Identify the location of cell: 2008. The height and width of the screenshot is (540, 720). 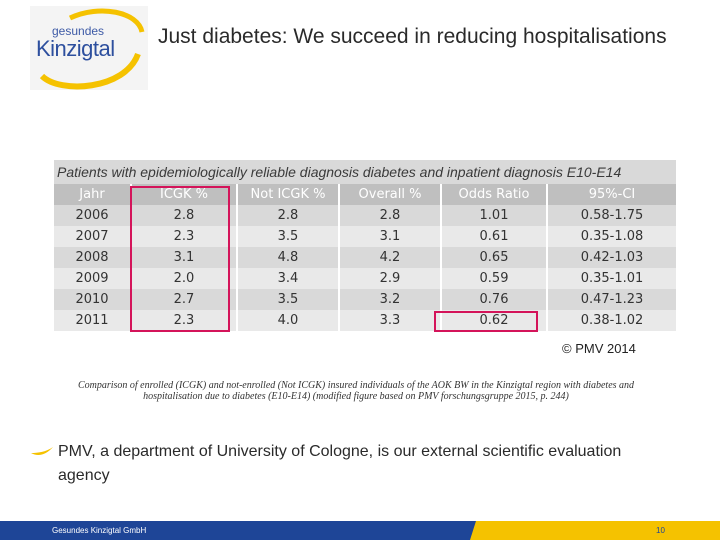
(92, 257).